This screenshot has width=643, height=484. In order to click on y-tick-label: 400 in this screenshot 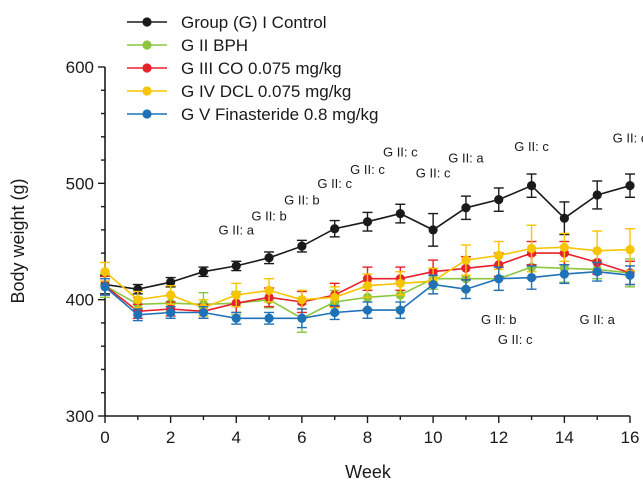, I will do `click(80, 300)`.